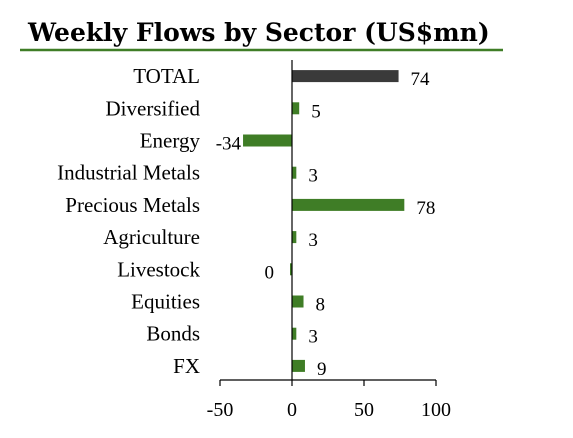  Describe the element at coordinates (132, 205) in the screenshot. I see `category-label-precious-metals: Precious Metals` at that location.